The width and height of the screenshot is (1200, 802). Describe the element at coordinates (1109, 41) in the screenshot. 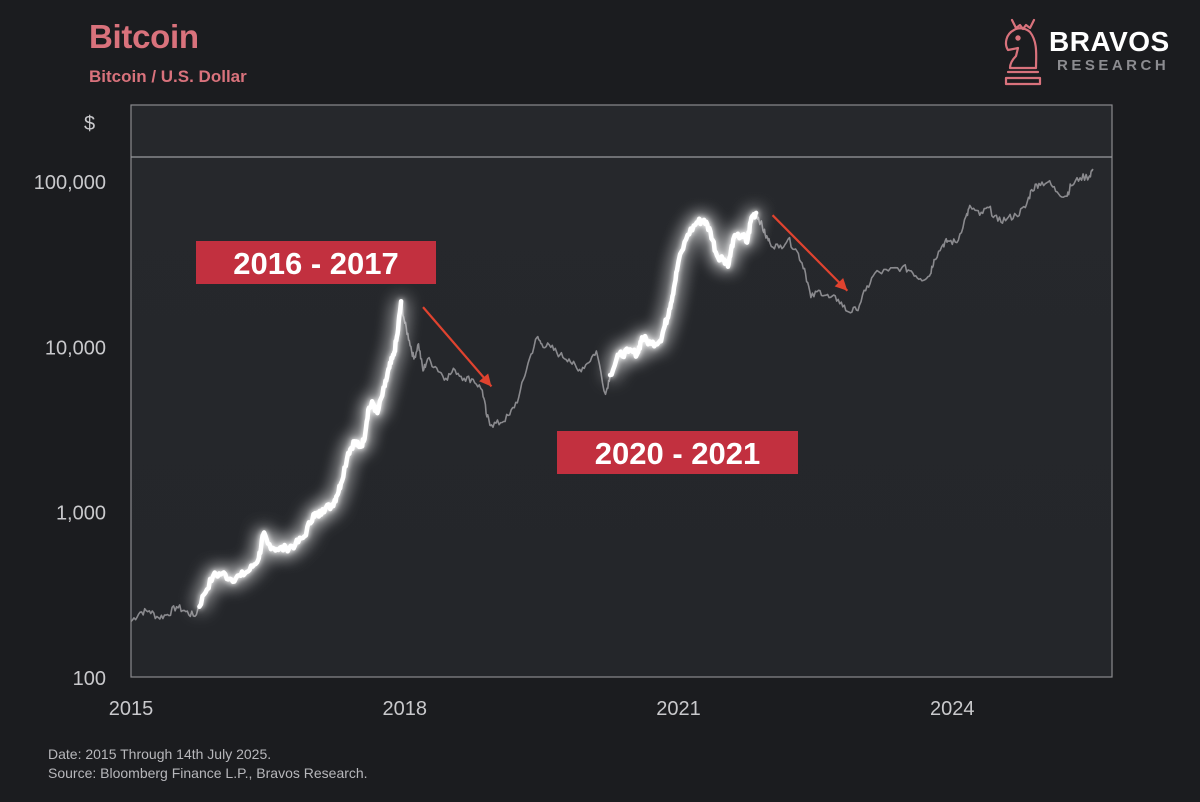

I see `brand-name: BRAVOS` at that location.